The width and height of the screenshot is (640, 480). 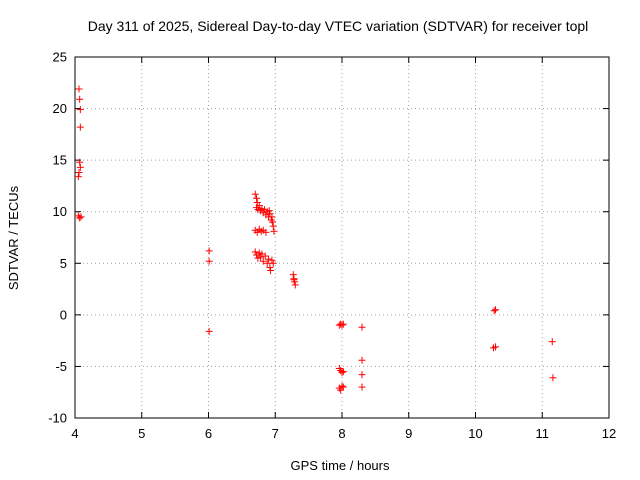 I want to click on x-tick-label: 8, so click(x=341, y=433).